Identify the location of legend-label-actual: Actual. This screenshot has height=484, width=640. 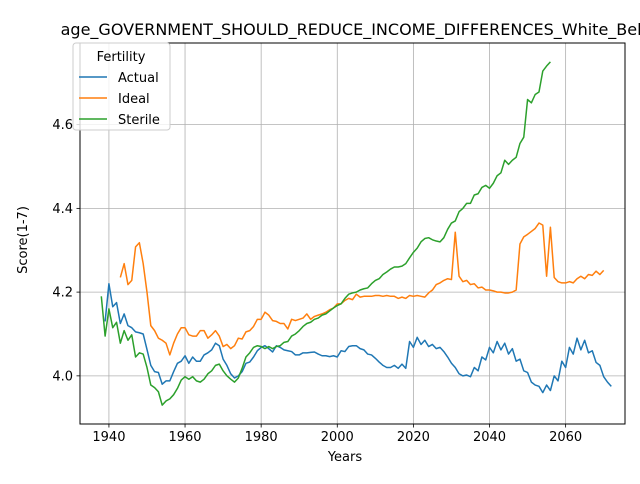
(138, 78).